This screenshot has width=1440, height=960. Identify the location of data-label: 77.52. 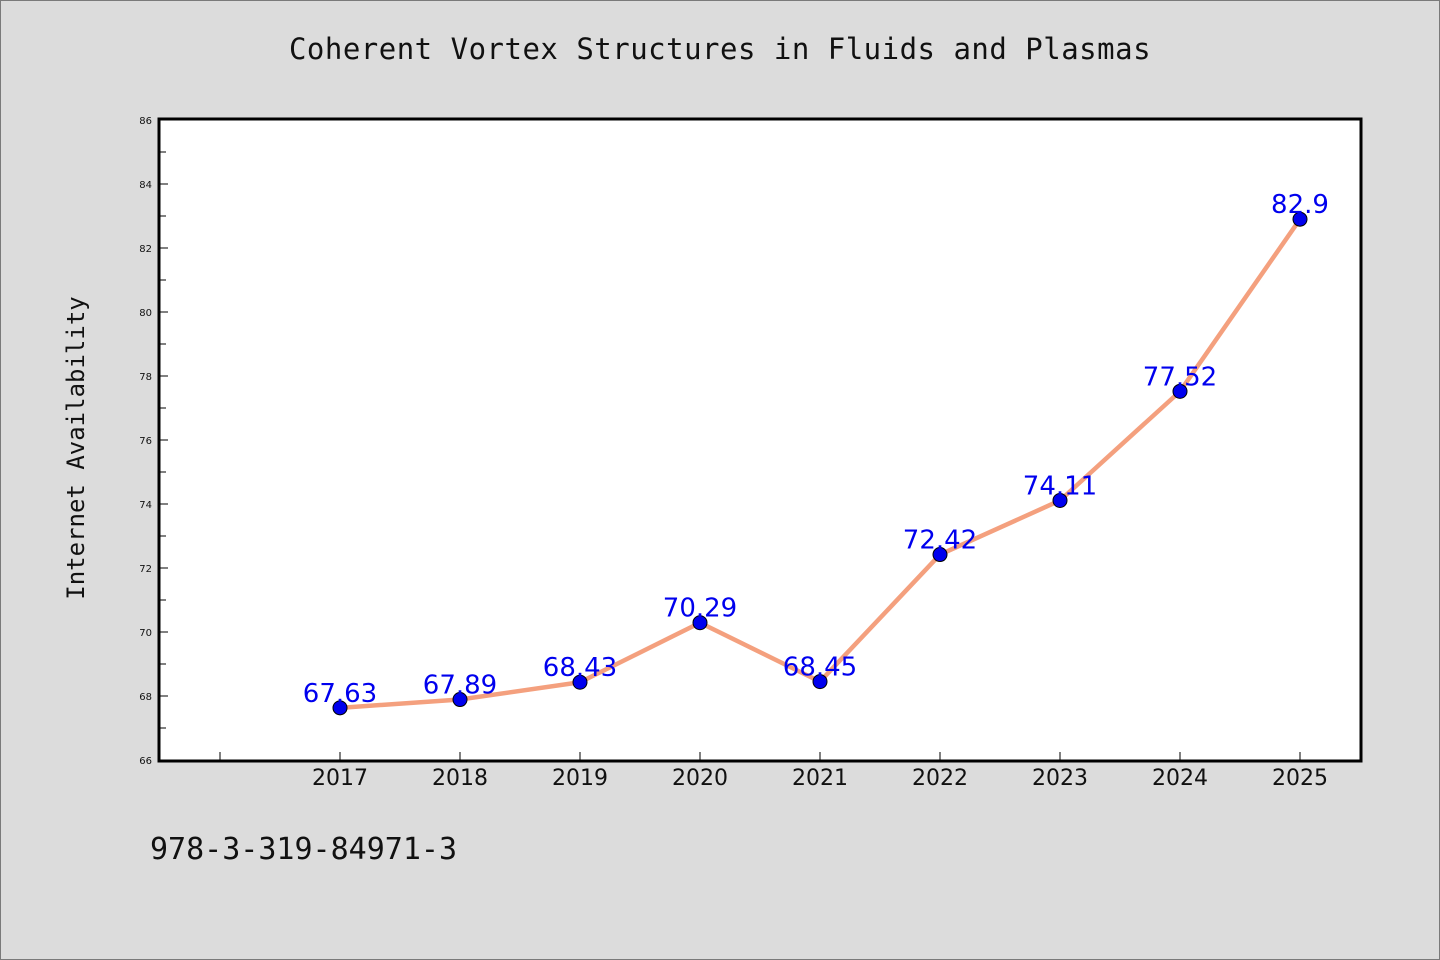
(1180, 377).